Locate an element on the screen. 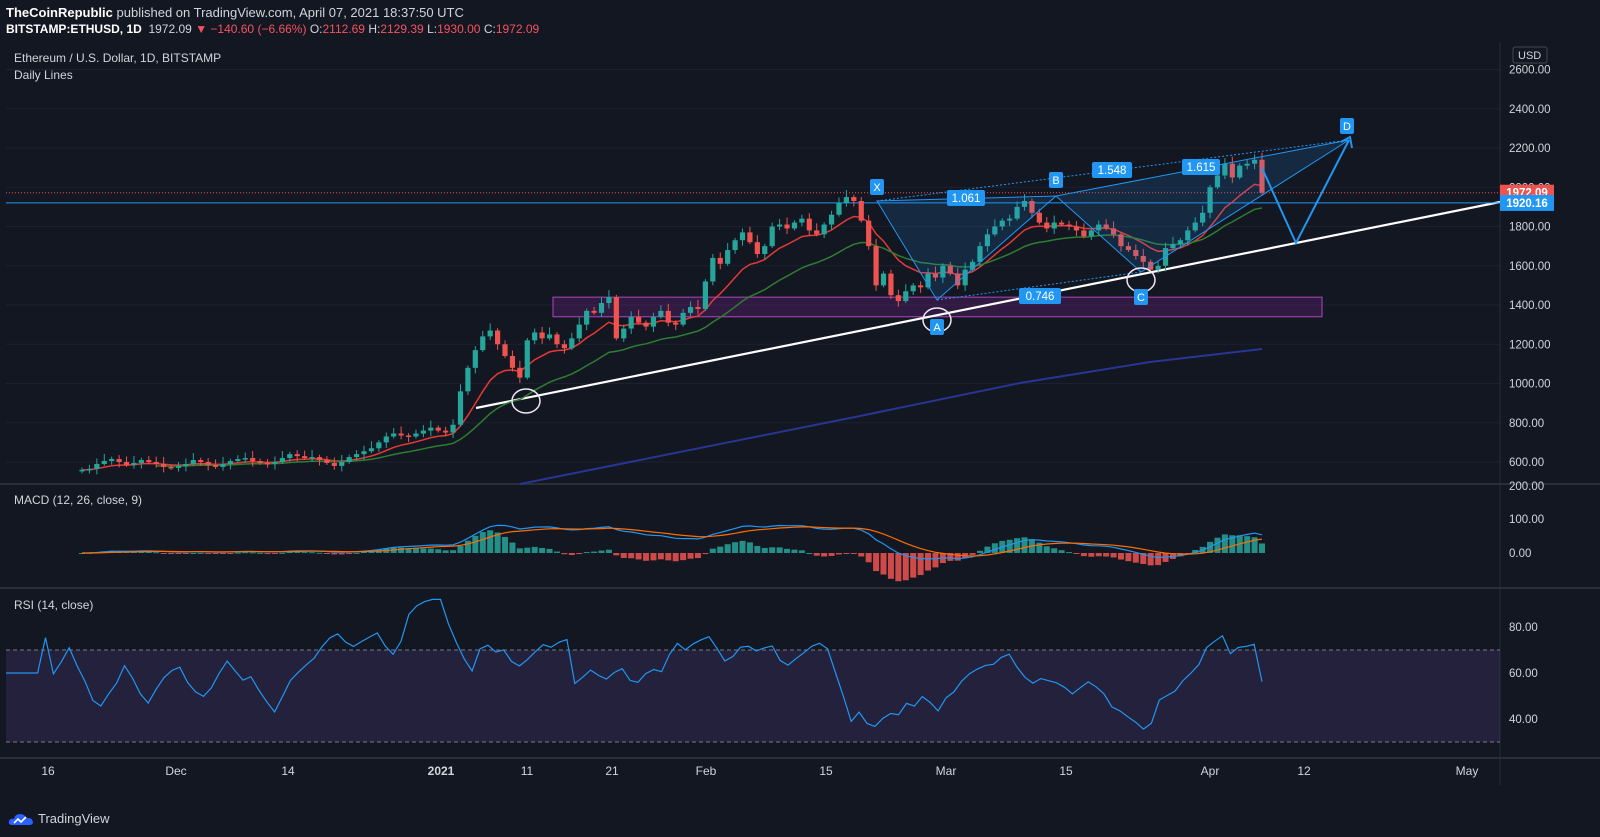 The image size is (1600, 837). rsi-tick-label: 60.00 is located at coordinates (1523, 674).